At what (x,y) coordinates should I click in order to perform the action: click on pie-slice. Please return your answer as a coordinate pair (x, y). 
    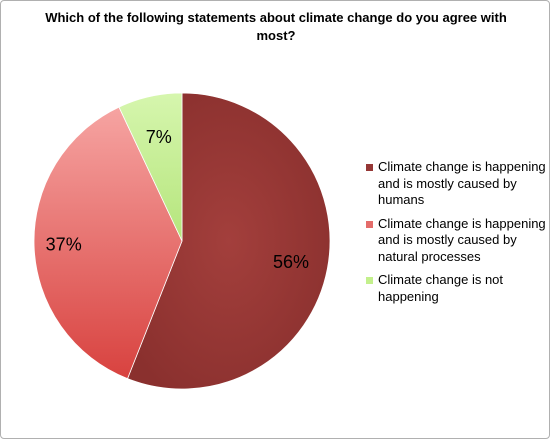
    Looking at the image, I should click on (150, 167).